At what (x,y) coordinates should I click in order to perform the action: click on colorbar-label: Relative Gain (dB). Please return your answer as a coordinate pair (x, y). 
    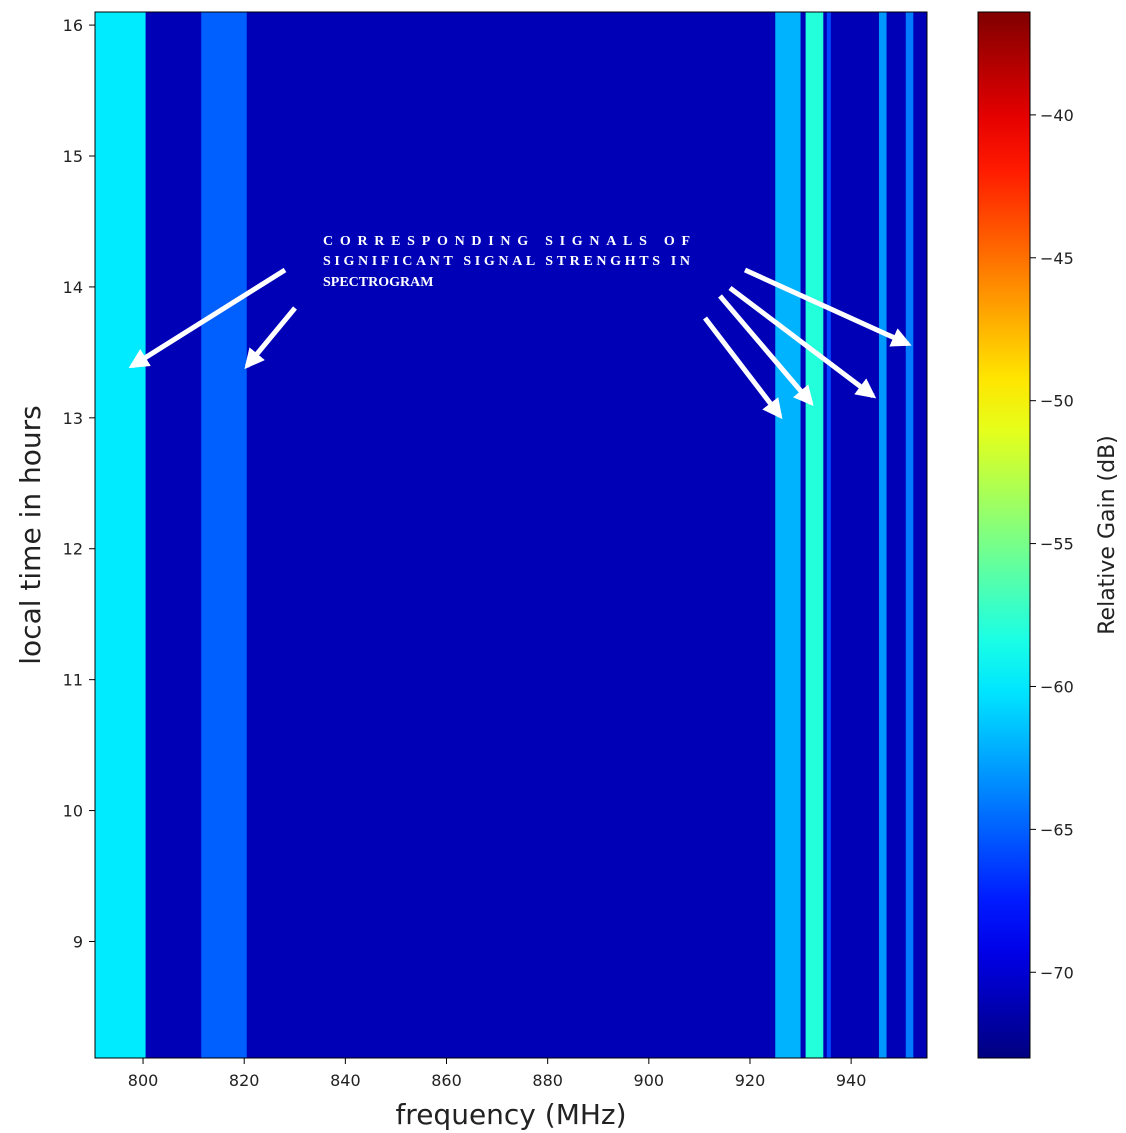
    Looking at the image, I should click on (1107, 535).